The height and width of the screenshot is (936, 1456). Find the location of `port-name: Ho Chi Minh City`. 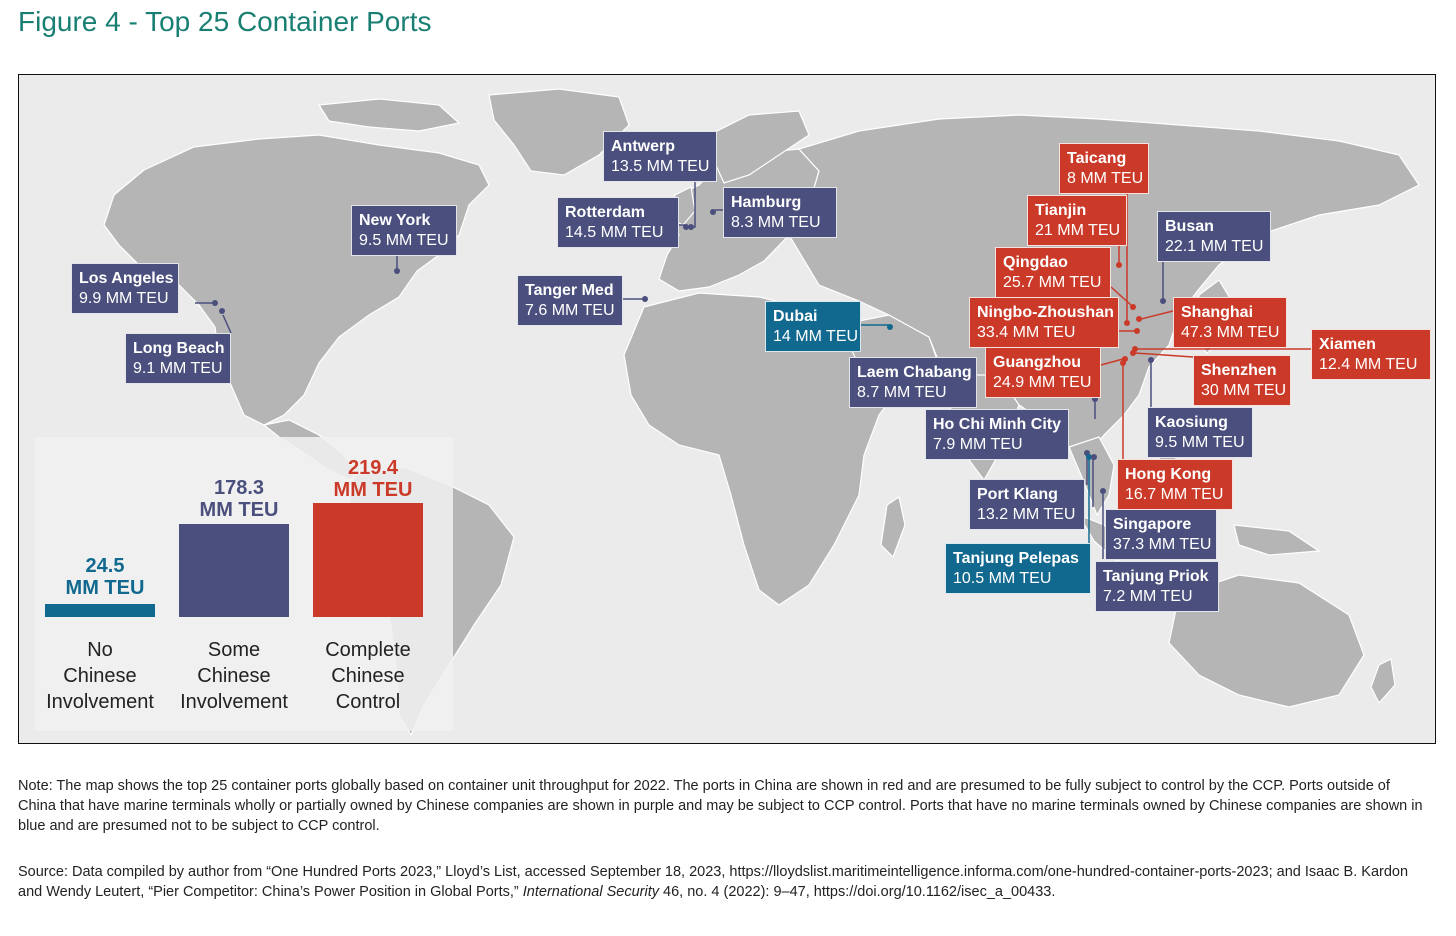

port-name: Ho Chi Minh City is located at coordinates (997, 424).